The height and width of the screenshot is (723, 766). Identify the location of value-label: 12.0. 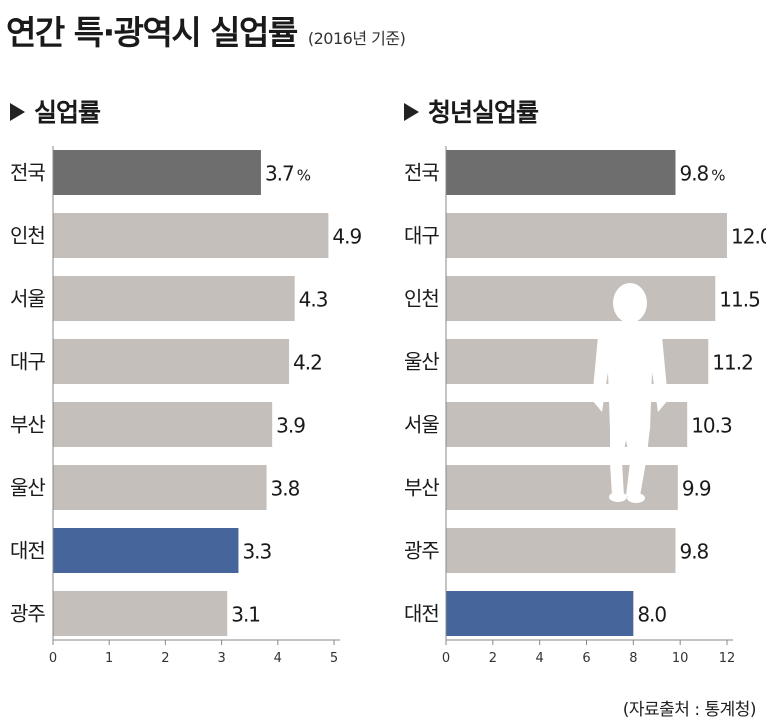
(748, 237).